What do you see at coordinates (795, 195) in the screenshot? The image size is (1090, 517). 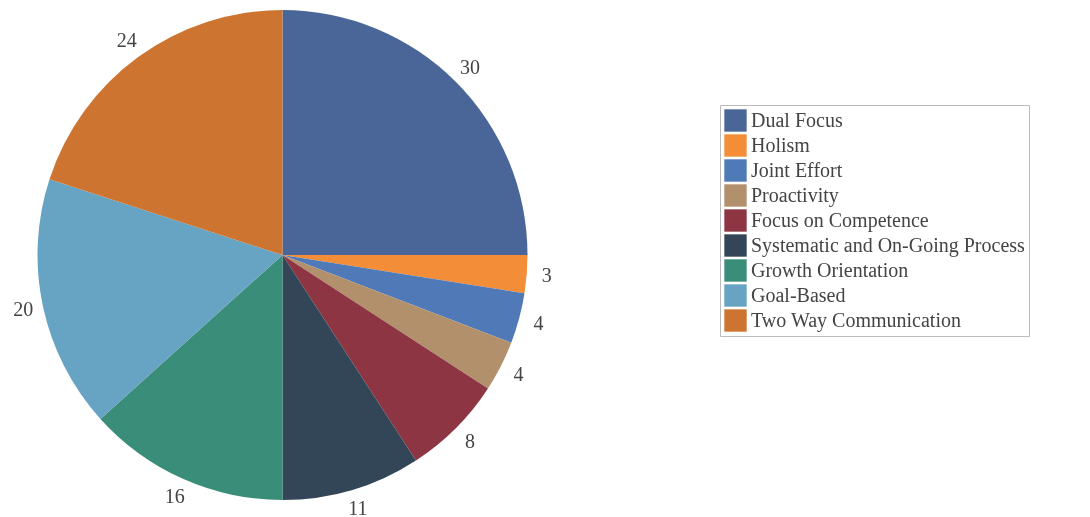 I see `legend-label: Proactivity` at bounding box center [795, 195].